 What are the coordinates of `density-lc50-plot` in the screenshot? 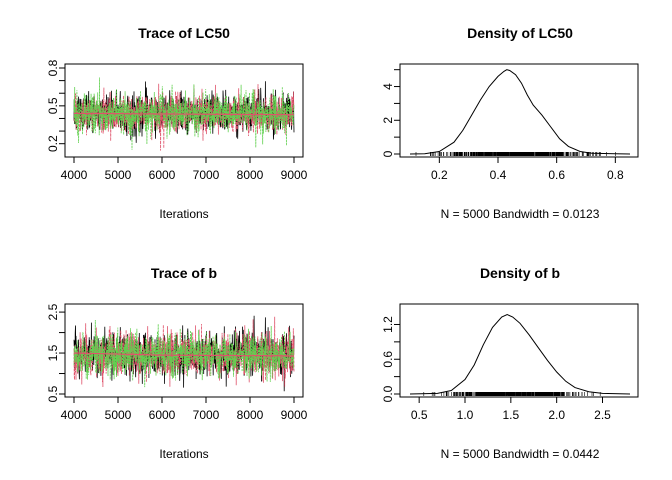 It's located at (520, 112).